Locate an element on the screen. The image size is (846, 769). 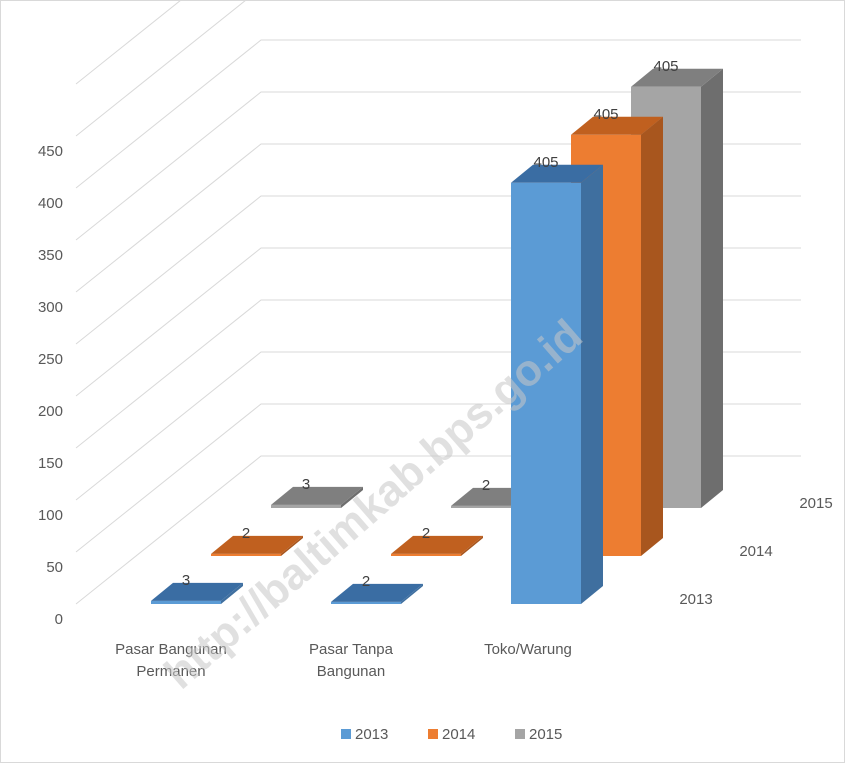
depth-axis-labels: 2013 2014 2015 is located at coordinates (755, 551).